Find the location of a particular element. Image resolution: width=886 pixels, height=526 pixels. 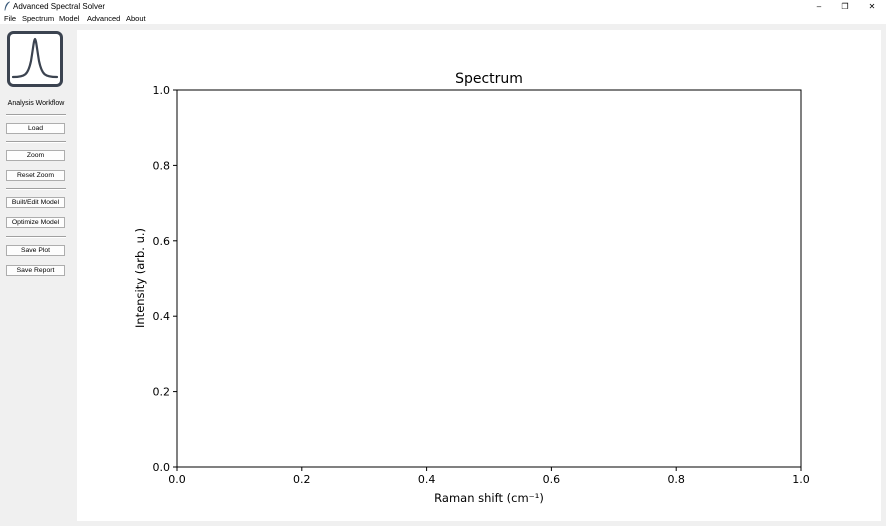

y-tick-label: 0.6 is located at coordinates (162, 241).